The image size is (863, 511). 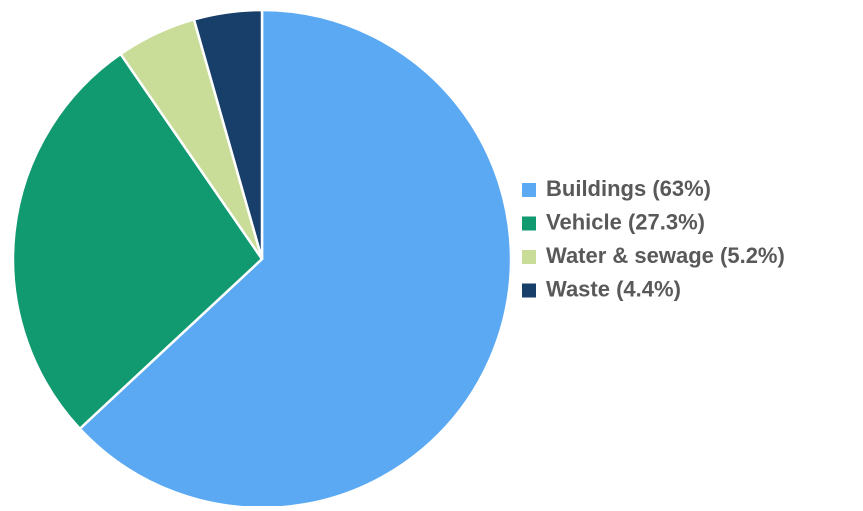 What do you see at coordinates (228, 134) in the screenshot?
I see `pie-slice` at bounding box center [228, 134].